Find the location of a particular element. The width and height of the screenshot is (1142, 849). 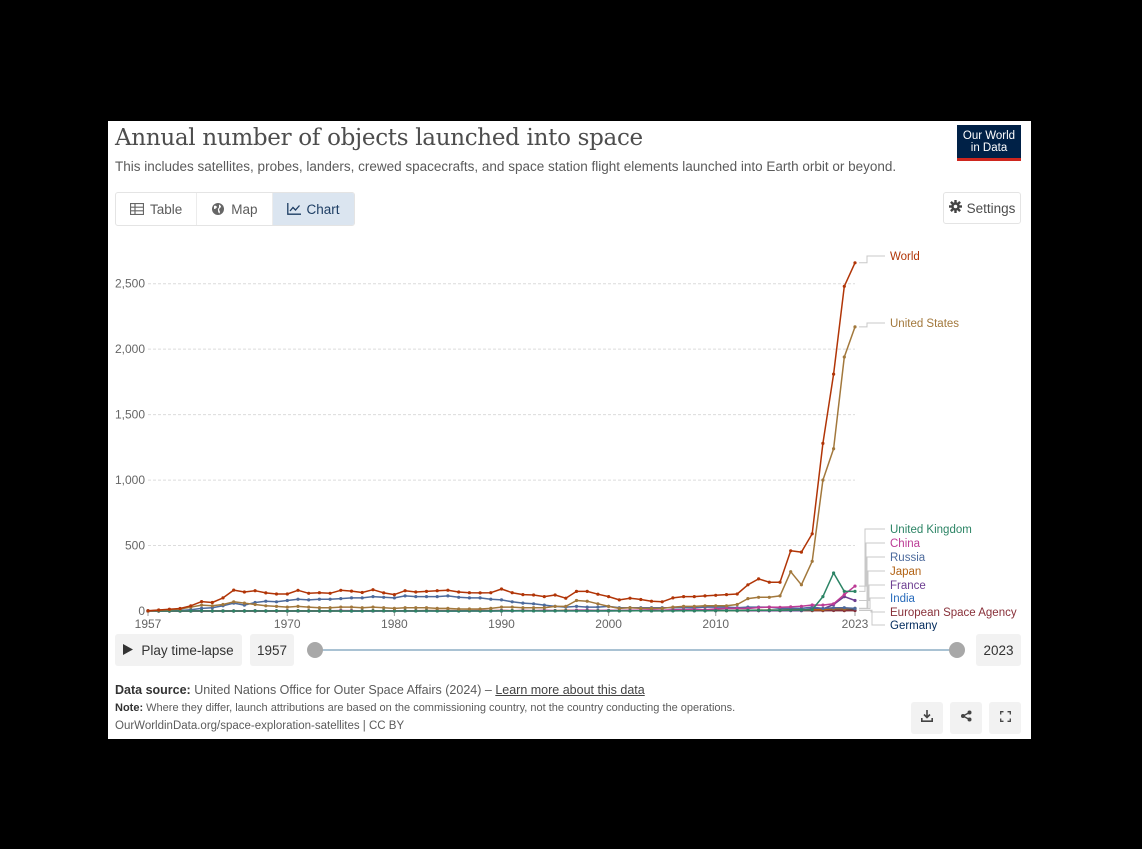

logo-line-1: Our World is located at coordinates (989, 136).